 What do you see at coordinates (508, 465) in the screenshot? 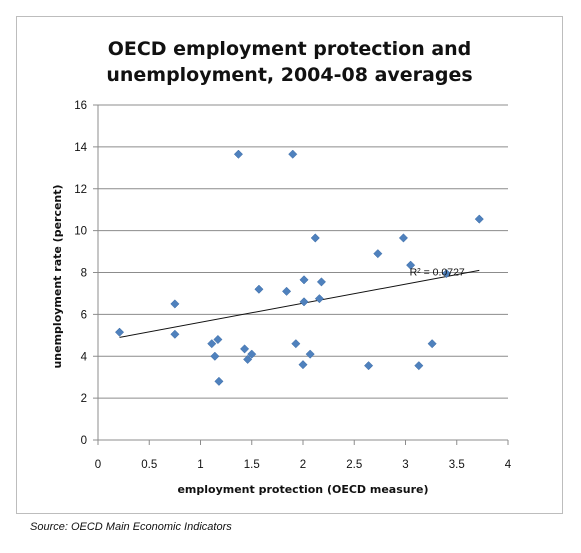
I see `x-tick-label: 4` at bounding box center [508, 465].